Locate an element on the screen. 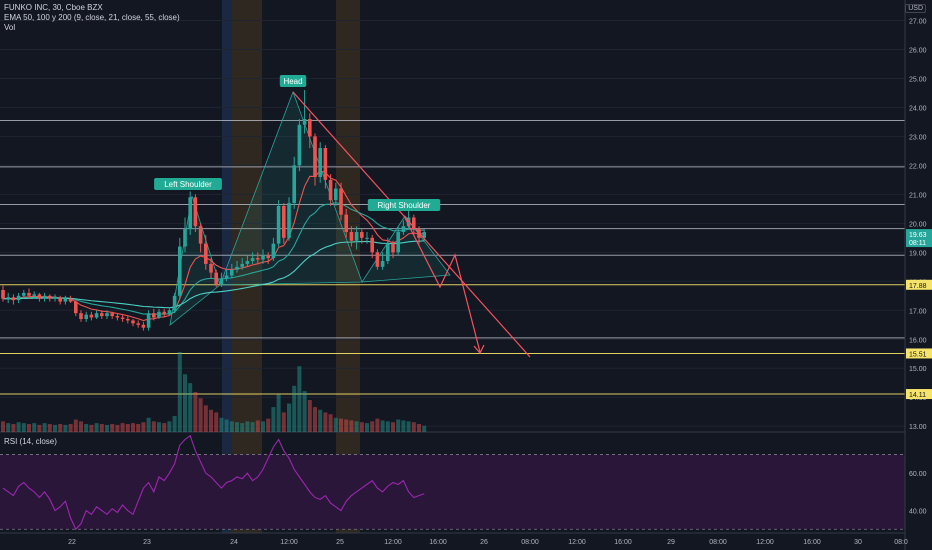  currency-badge: USD is located at coordinates (915, 8).